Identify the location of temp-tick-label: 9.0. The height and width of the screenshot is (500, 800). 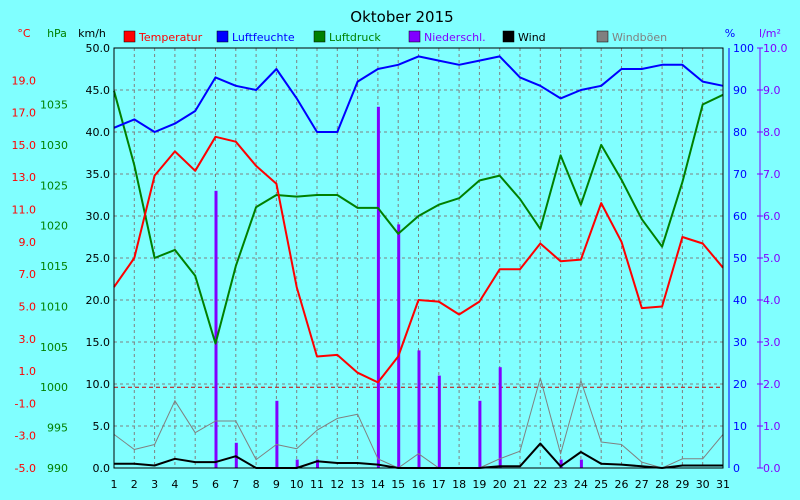
(28, 242).